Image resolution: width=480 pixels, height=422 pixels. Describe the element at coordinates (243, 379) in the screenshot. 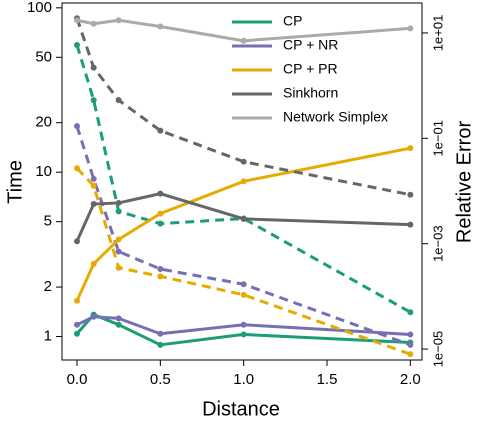

I see `x-tick-label: 1.0` at that location.